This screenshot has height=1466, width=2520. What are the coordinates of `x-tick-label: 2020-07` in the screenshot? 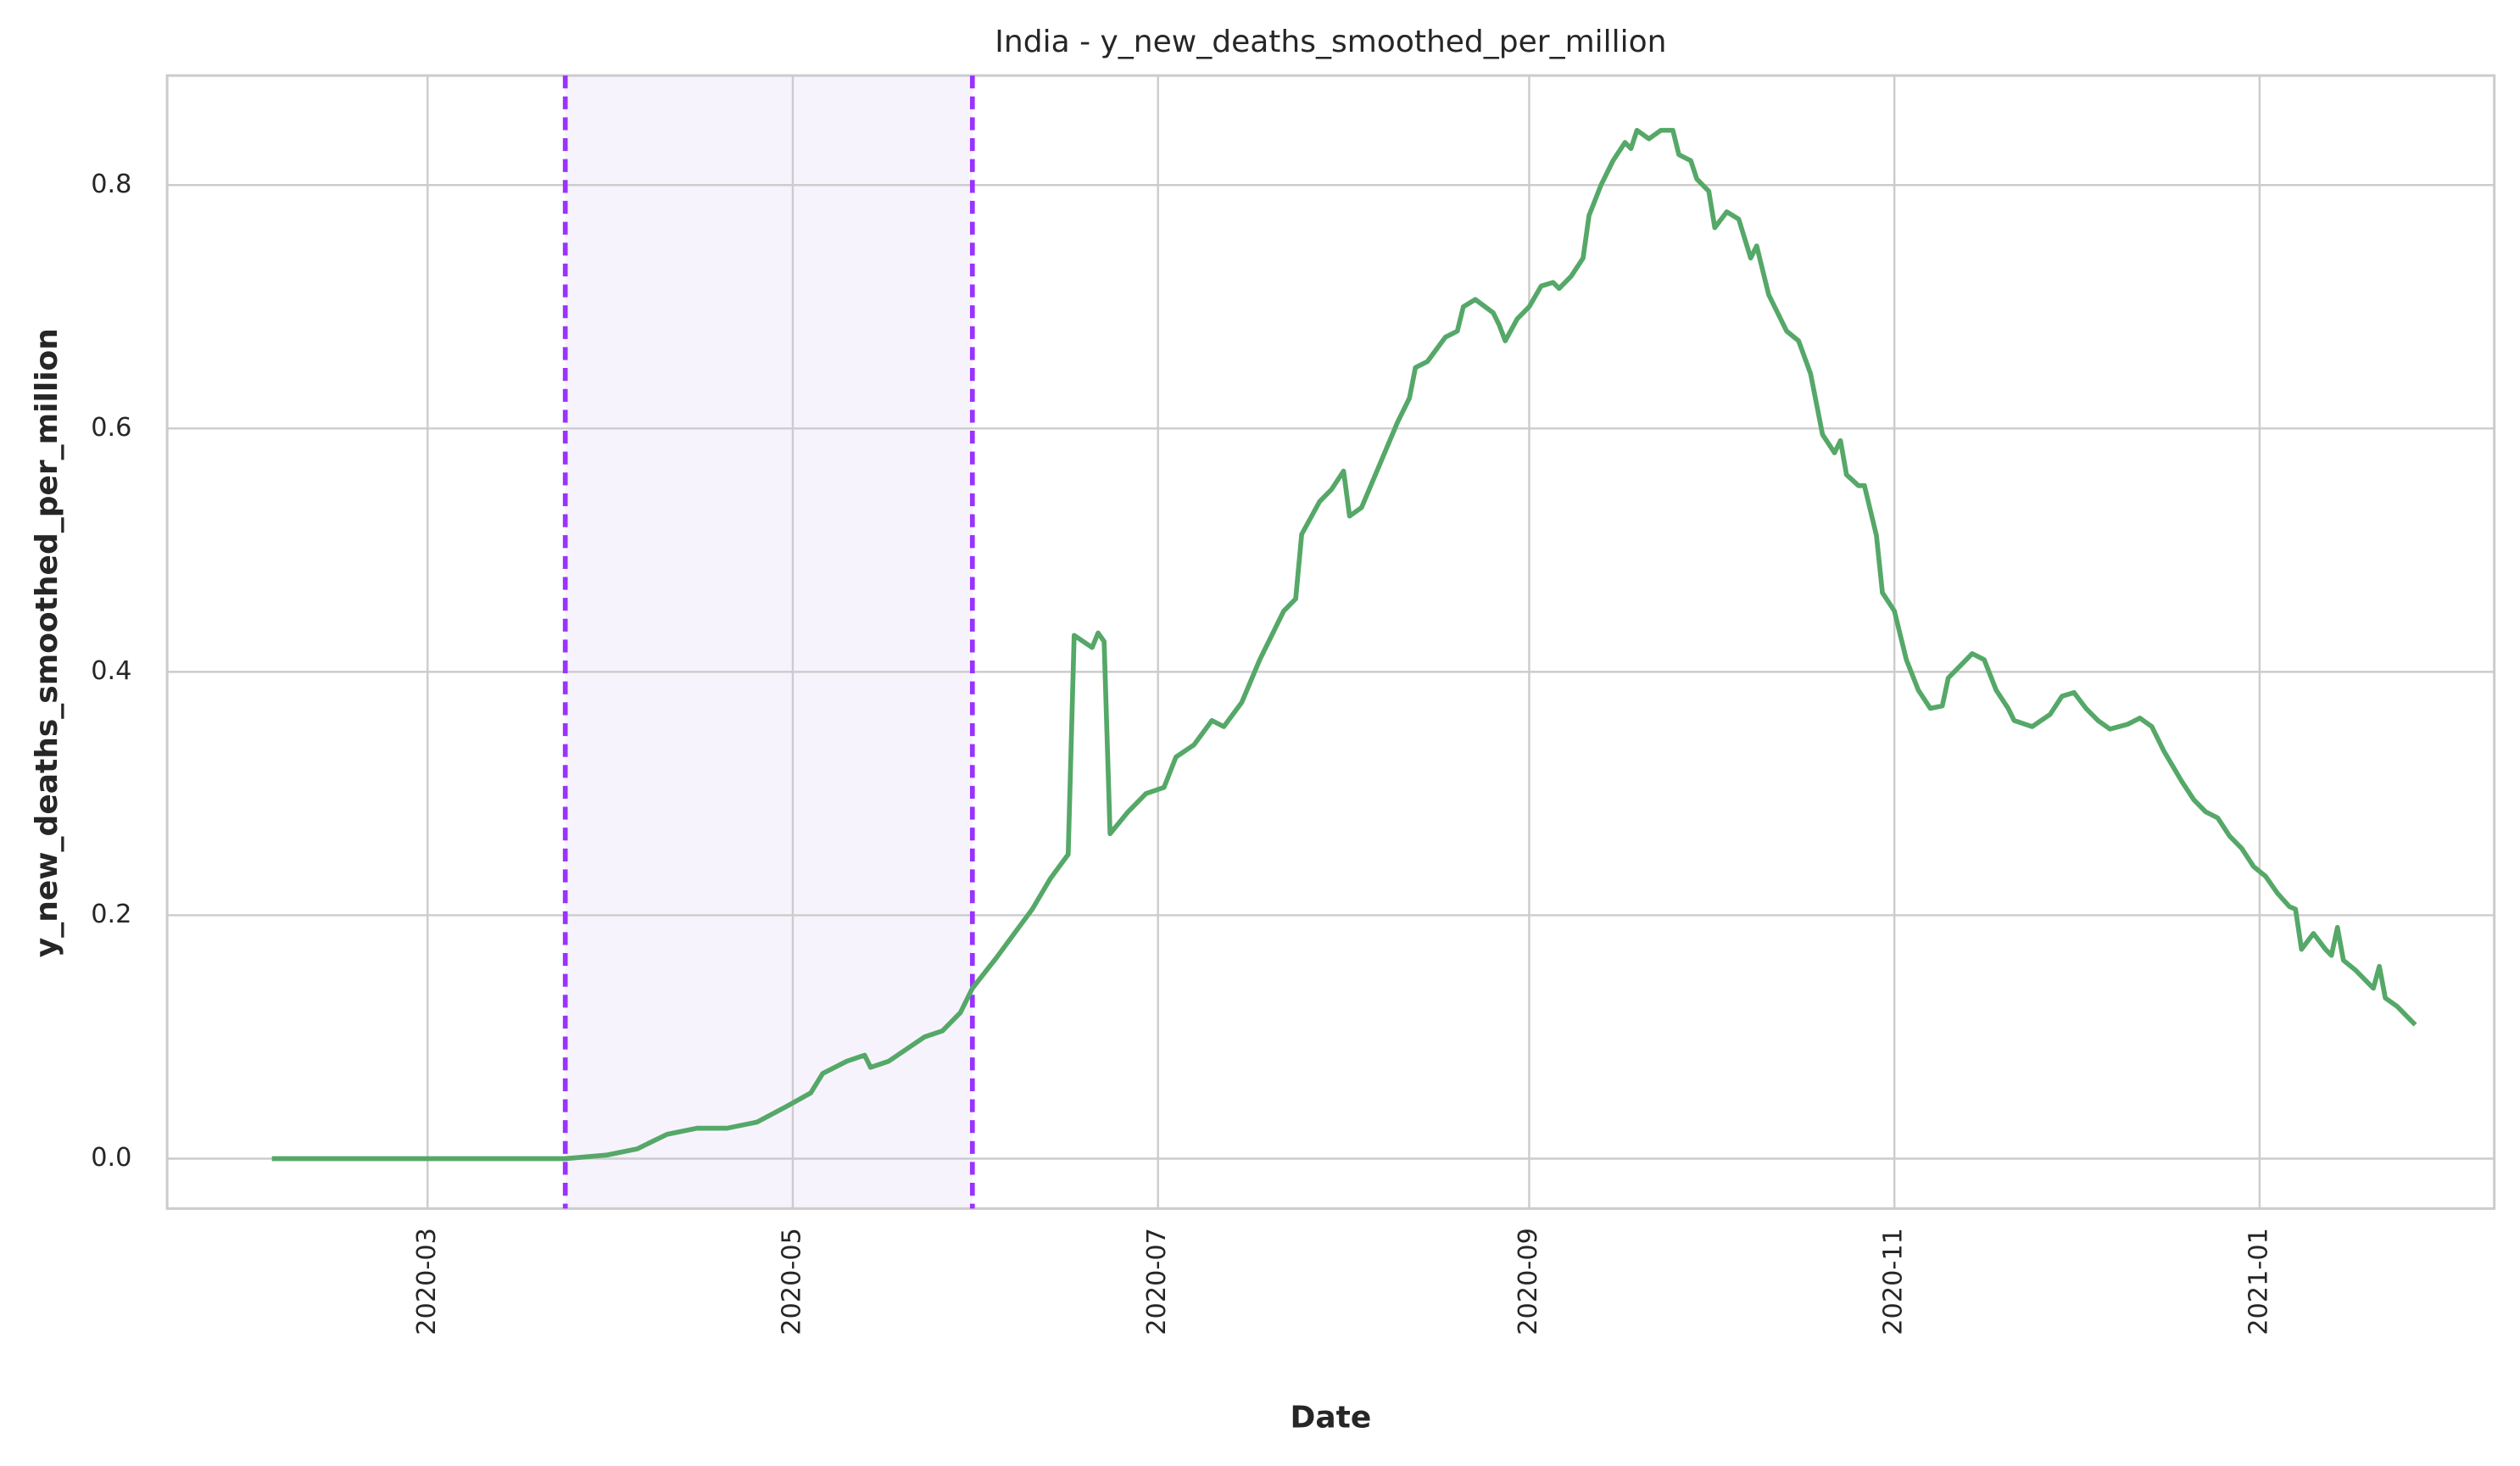 It's located at (1157, 1282).